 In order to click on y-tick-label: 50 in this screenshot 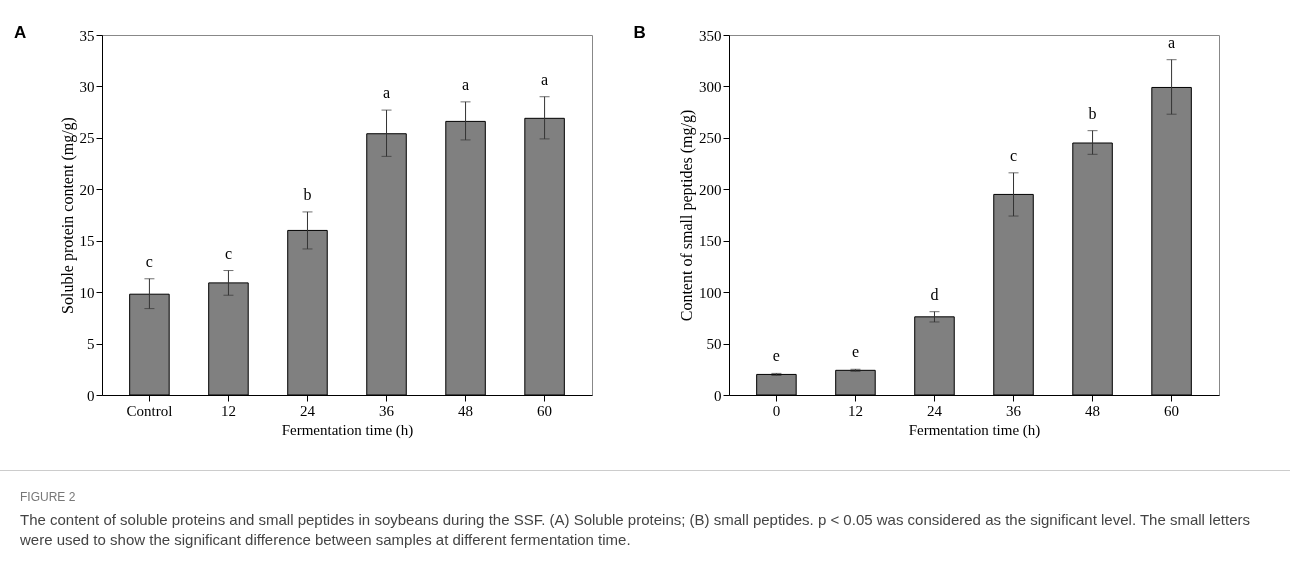, I will do `click(714, 344)`.